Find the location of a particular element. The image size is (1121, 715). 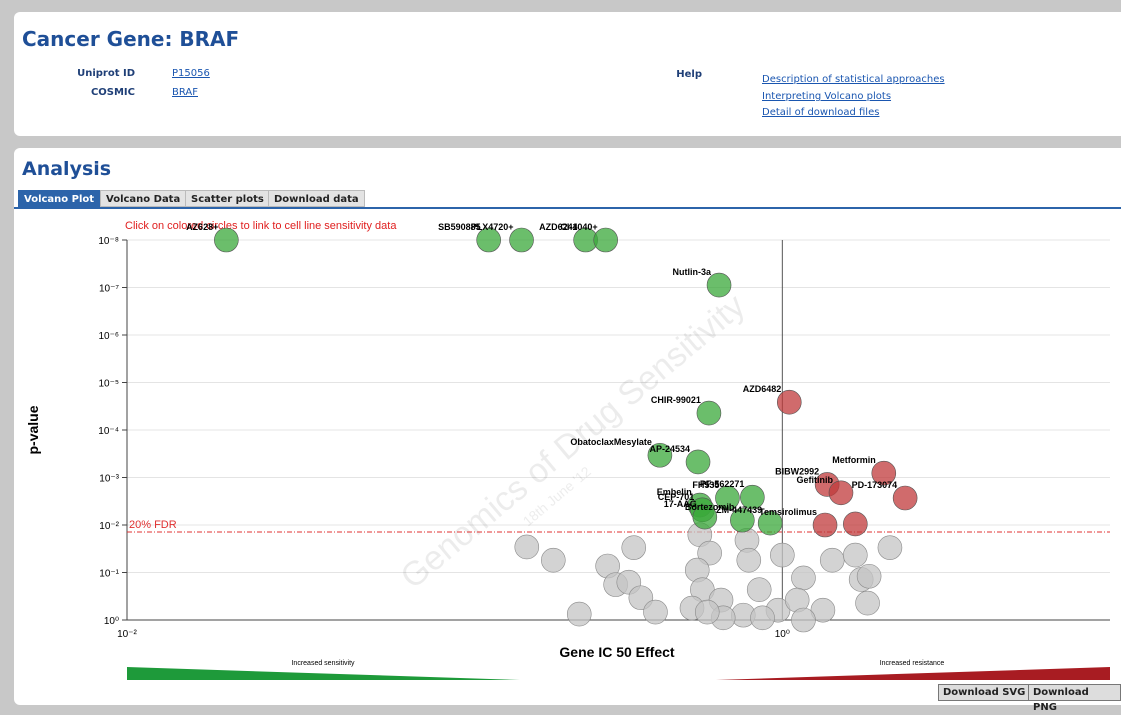

field-label: COSMIC is located at coordinates (112, 92).